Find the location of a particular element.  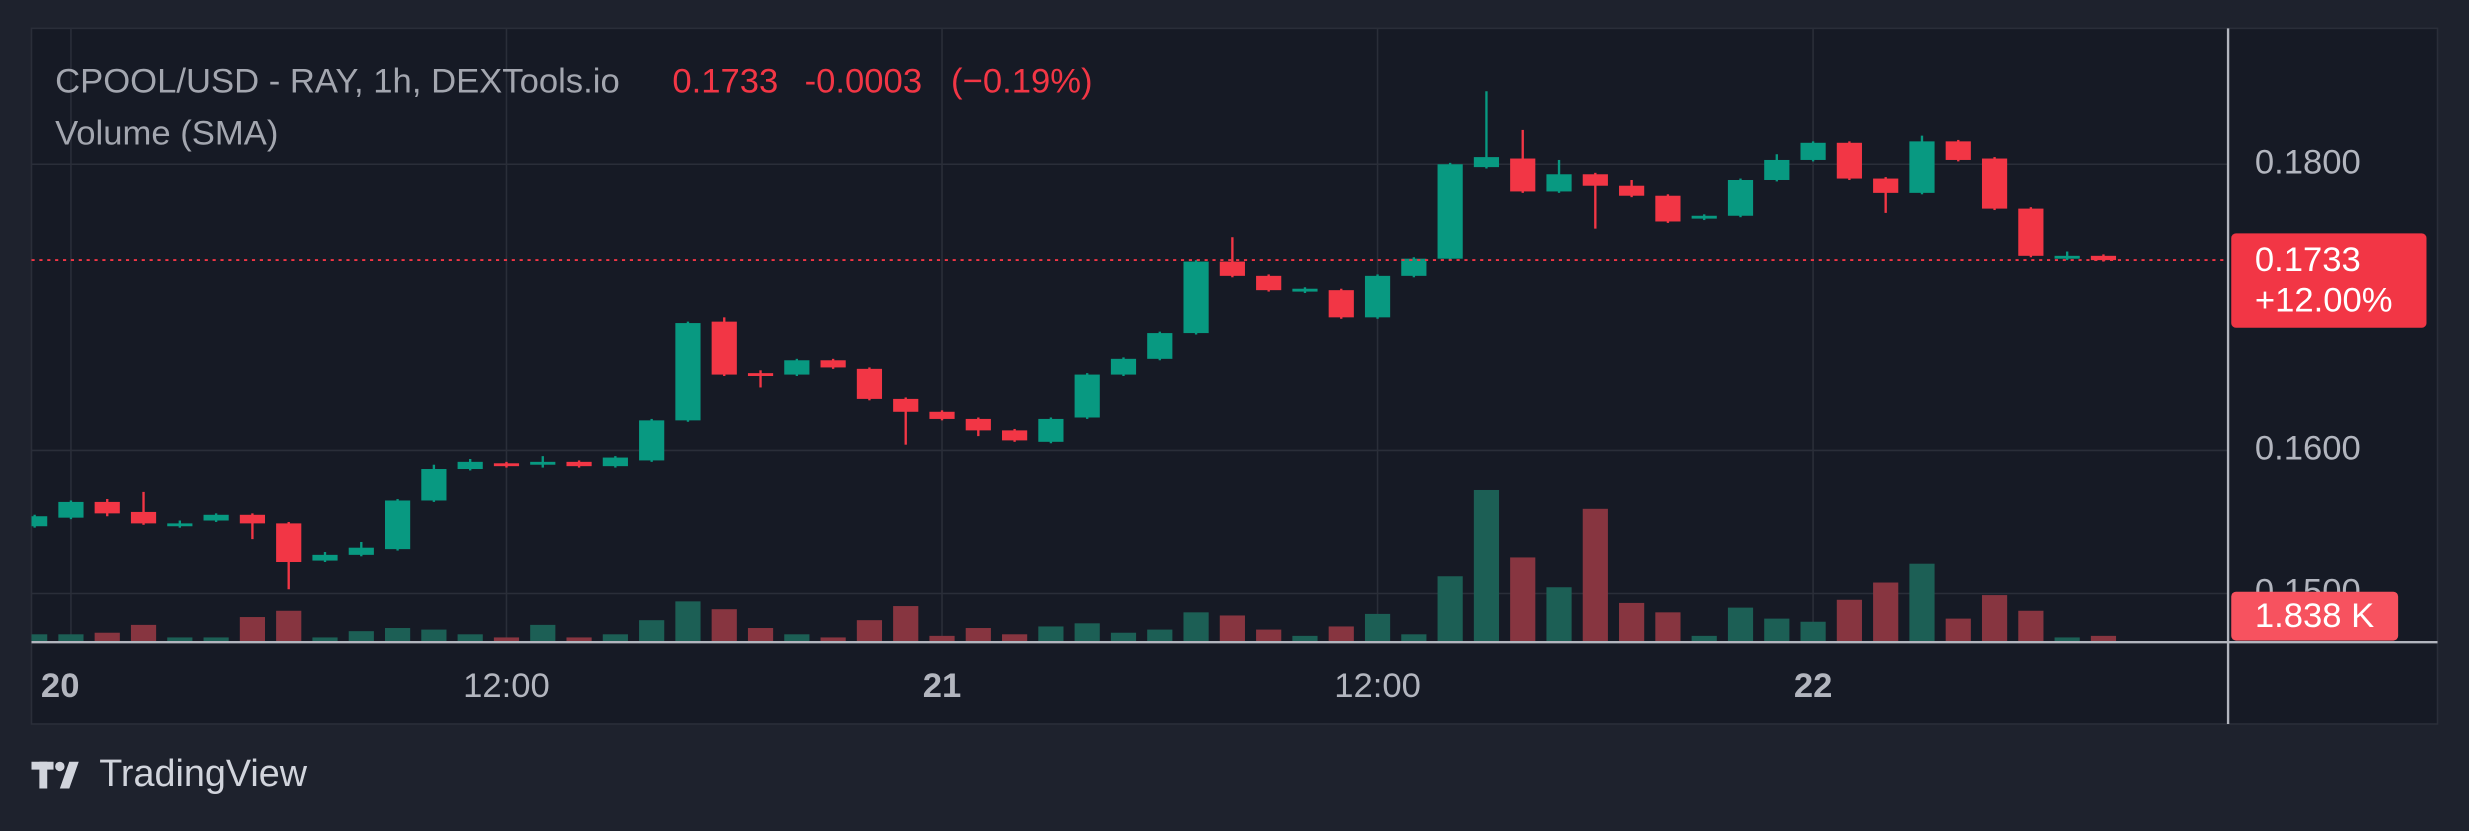

chart-title: CPOOL/USD - RAY, 1h, DEXTools.io is located at coordinates (337, 82).